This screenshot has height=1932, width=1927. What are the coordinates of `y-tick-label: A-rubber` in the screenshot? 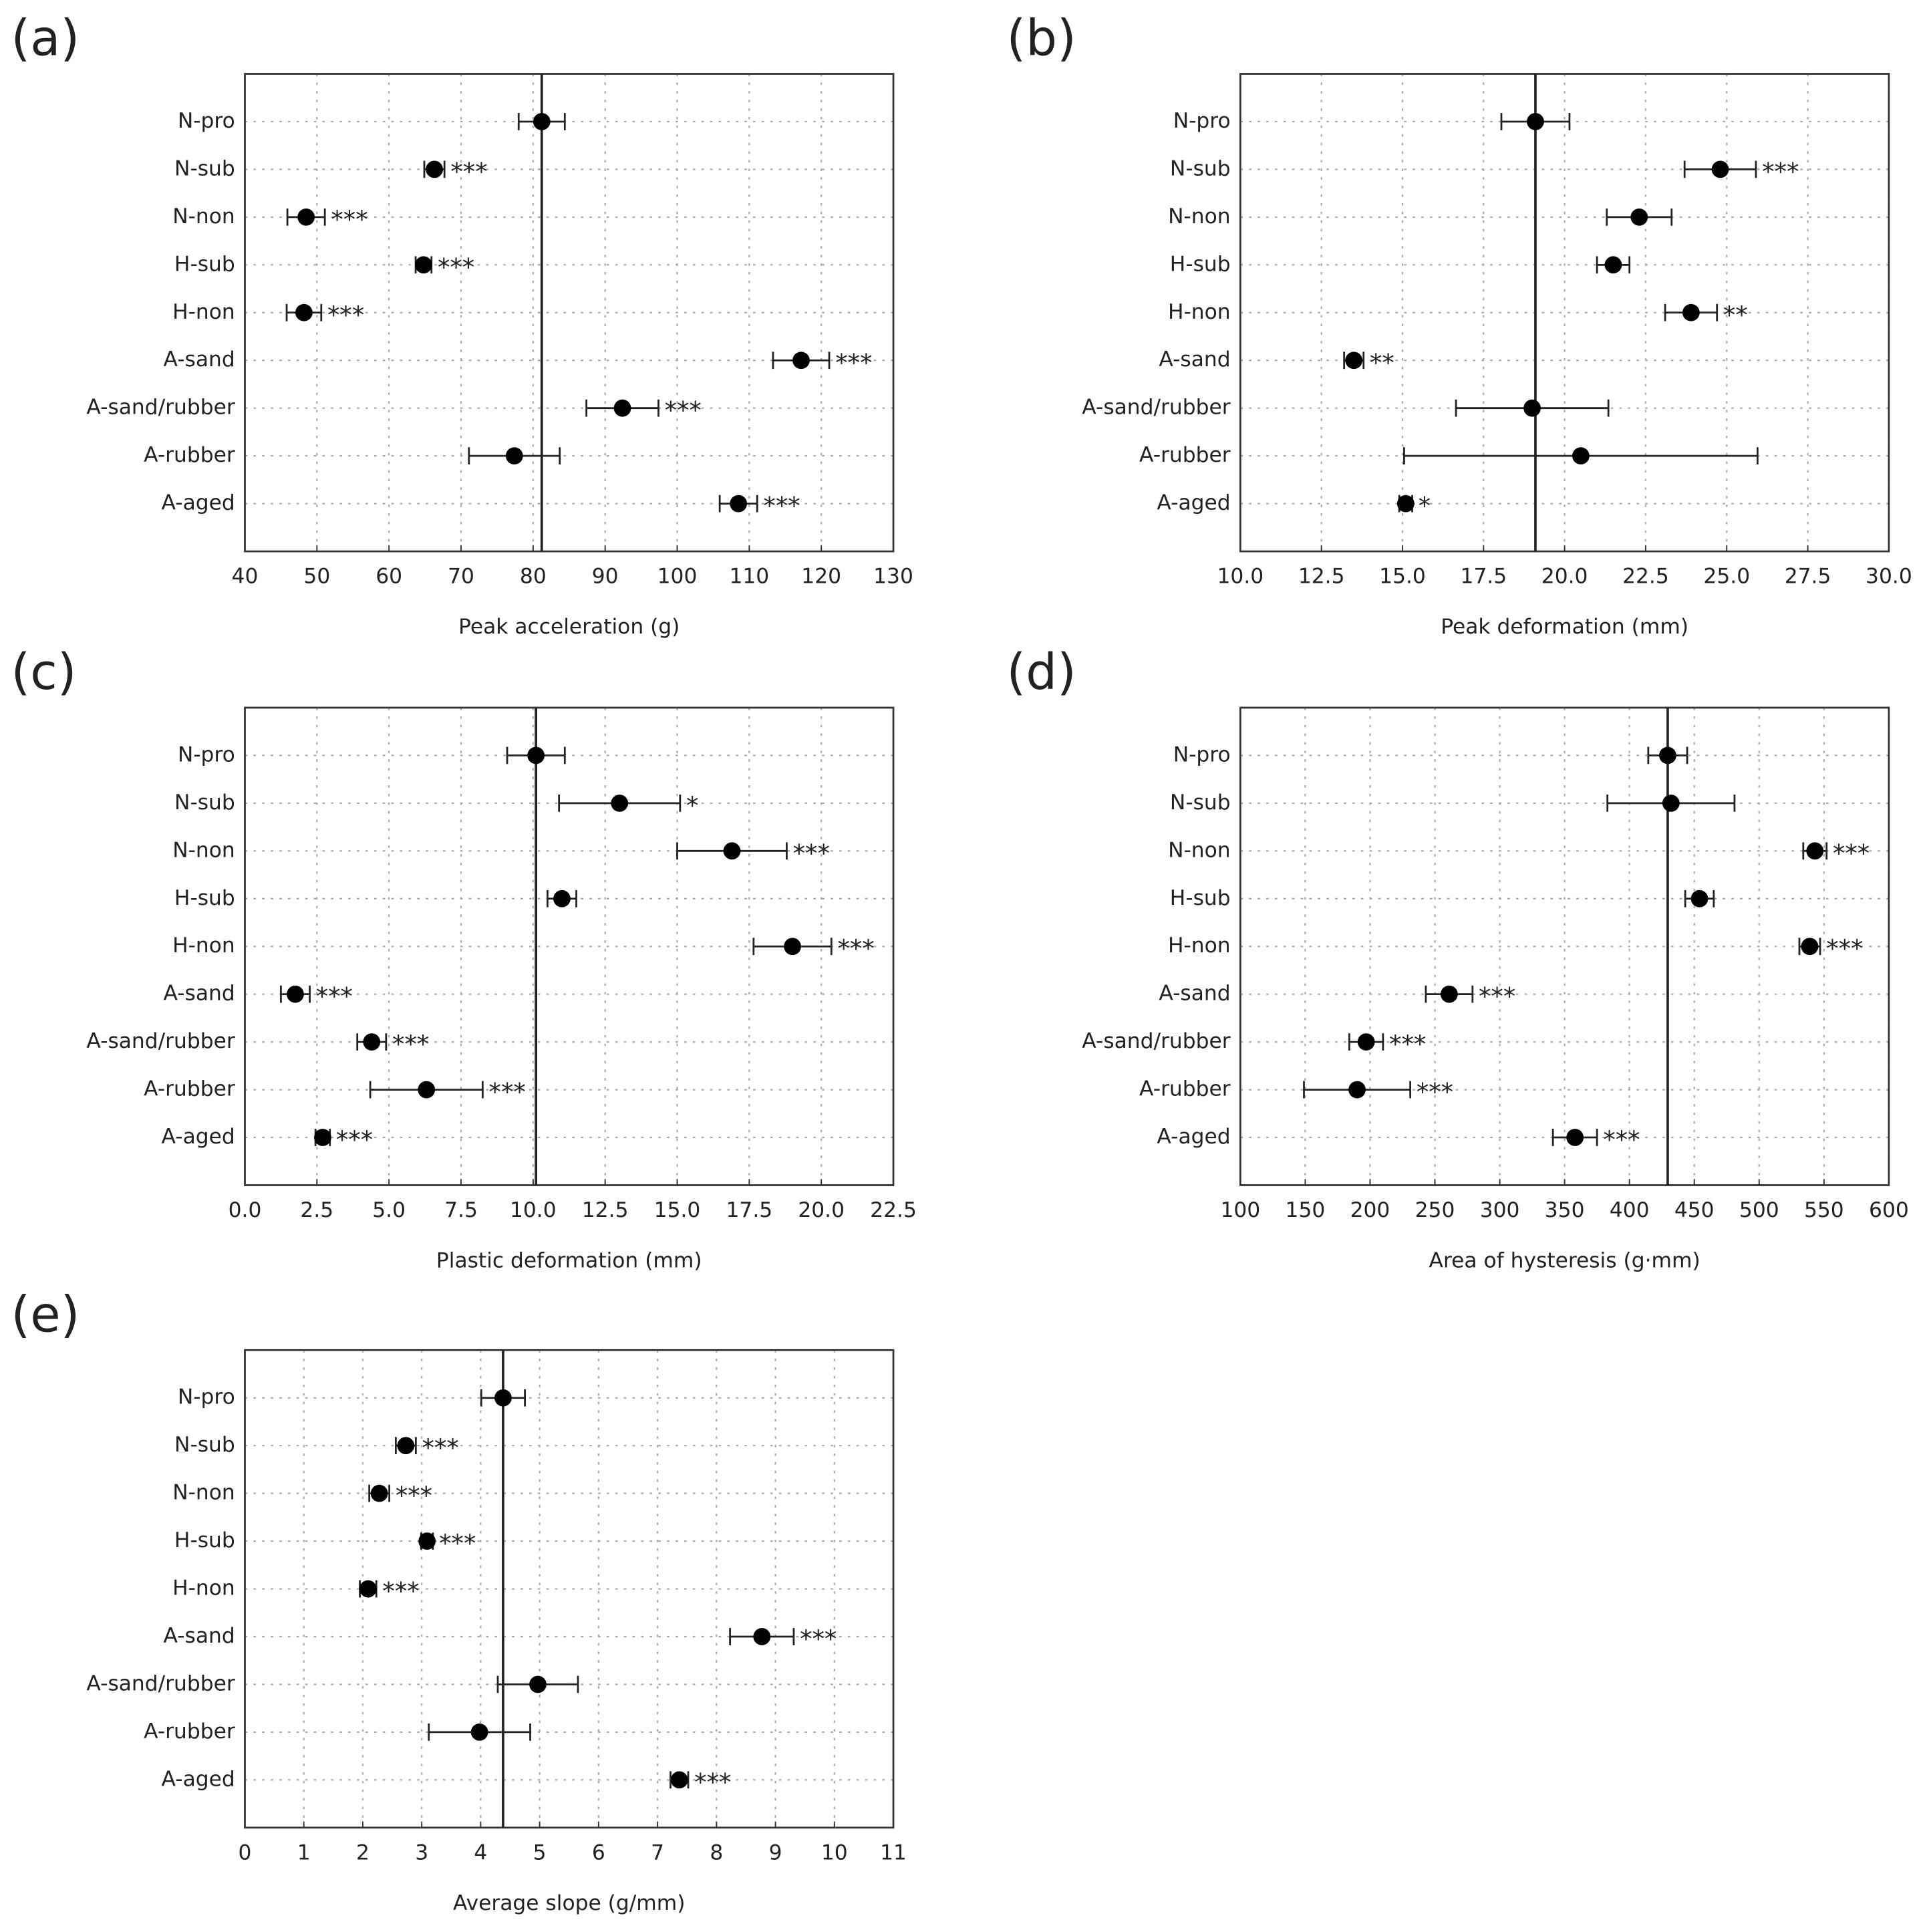 It's located at (189, 1731).